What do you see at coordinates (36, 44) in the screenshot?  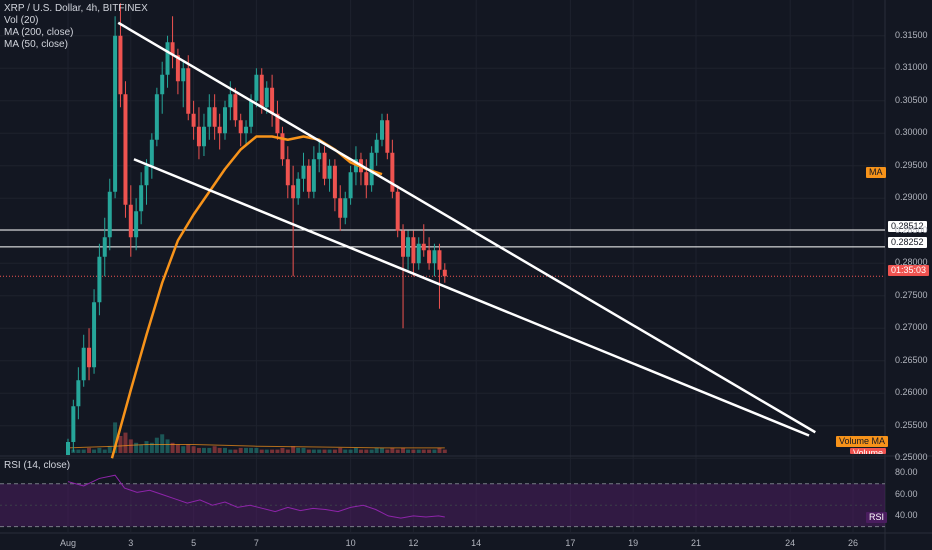 I see `ma50-legend: MA (50, close)` at bounding box center [36, 44].